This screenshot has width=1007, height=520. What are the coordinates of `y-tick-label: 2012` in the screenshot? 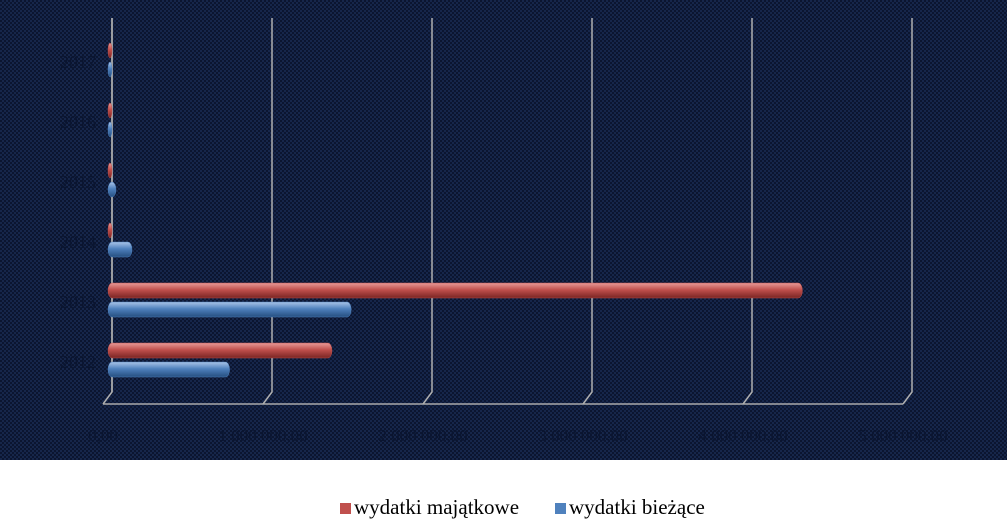 It's located at (78, 362).